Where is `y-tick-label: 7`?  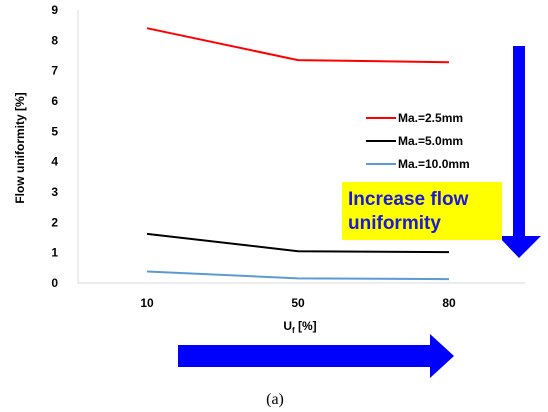 y-tick-label: 7 is located at coordinates (54, 71).